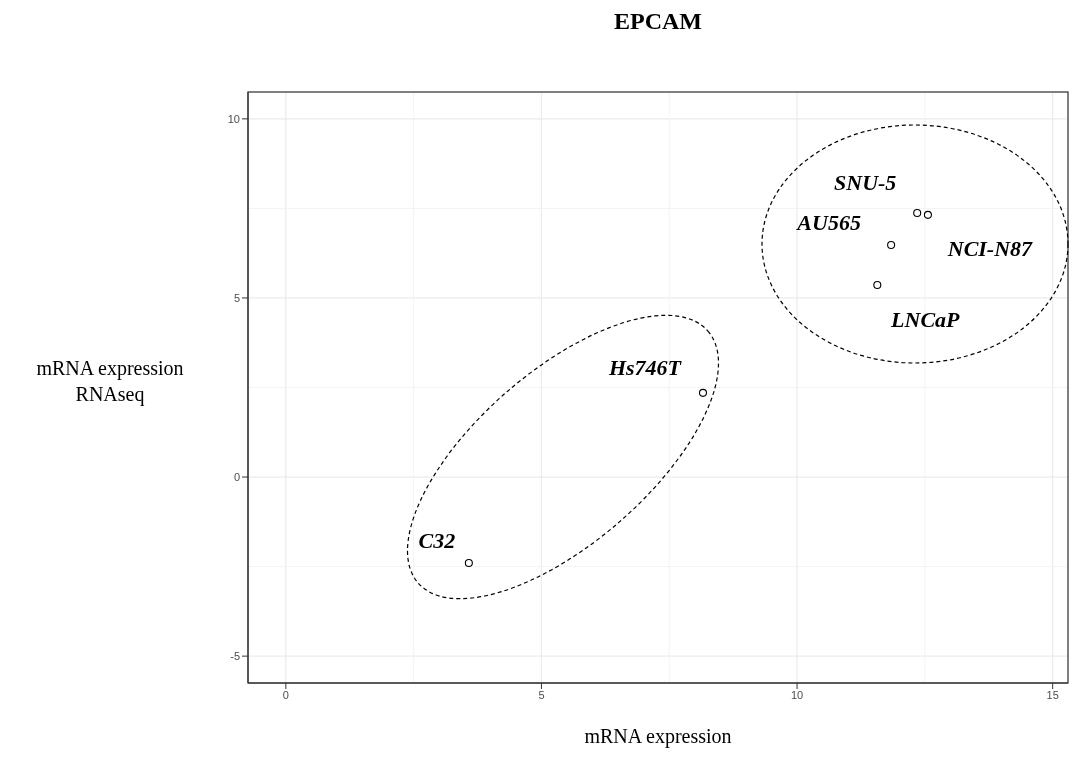 The height and width of the screenshot is (781, 1084). I want to click on x-axis-title: mRNA expression, so click(658, 736).